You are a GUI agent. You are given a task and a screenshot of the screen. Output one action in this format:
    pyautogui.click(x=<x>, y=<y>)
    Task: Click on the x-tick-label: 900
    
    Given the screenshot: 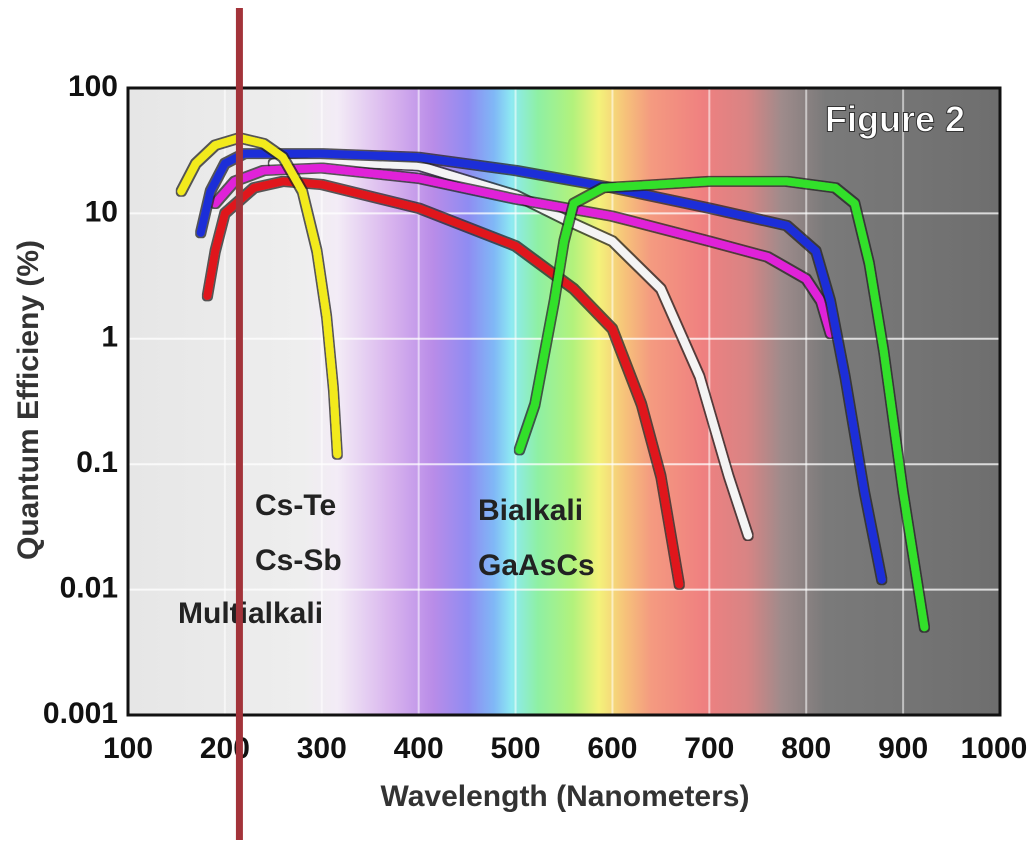 What is the action you would take?
    pyautogui.click(x=903, y=748)
    